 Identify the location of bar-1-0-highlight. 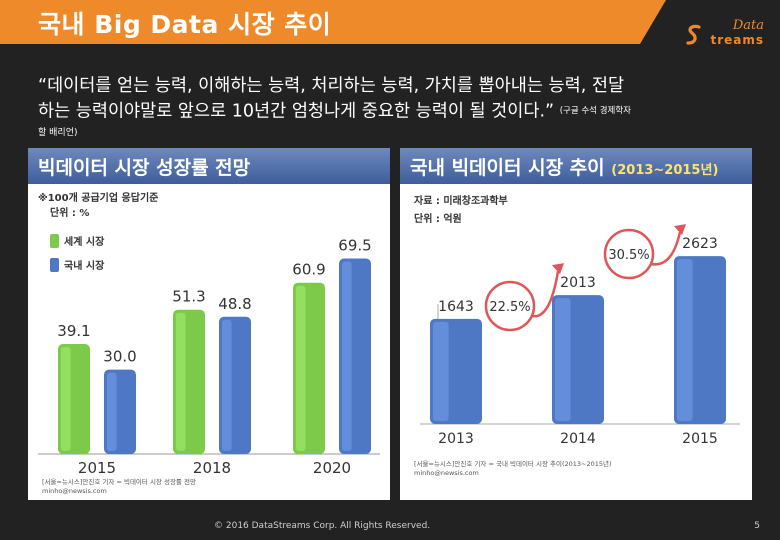
(112, 411).